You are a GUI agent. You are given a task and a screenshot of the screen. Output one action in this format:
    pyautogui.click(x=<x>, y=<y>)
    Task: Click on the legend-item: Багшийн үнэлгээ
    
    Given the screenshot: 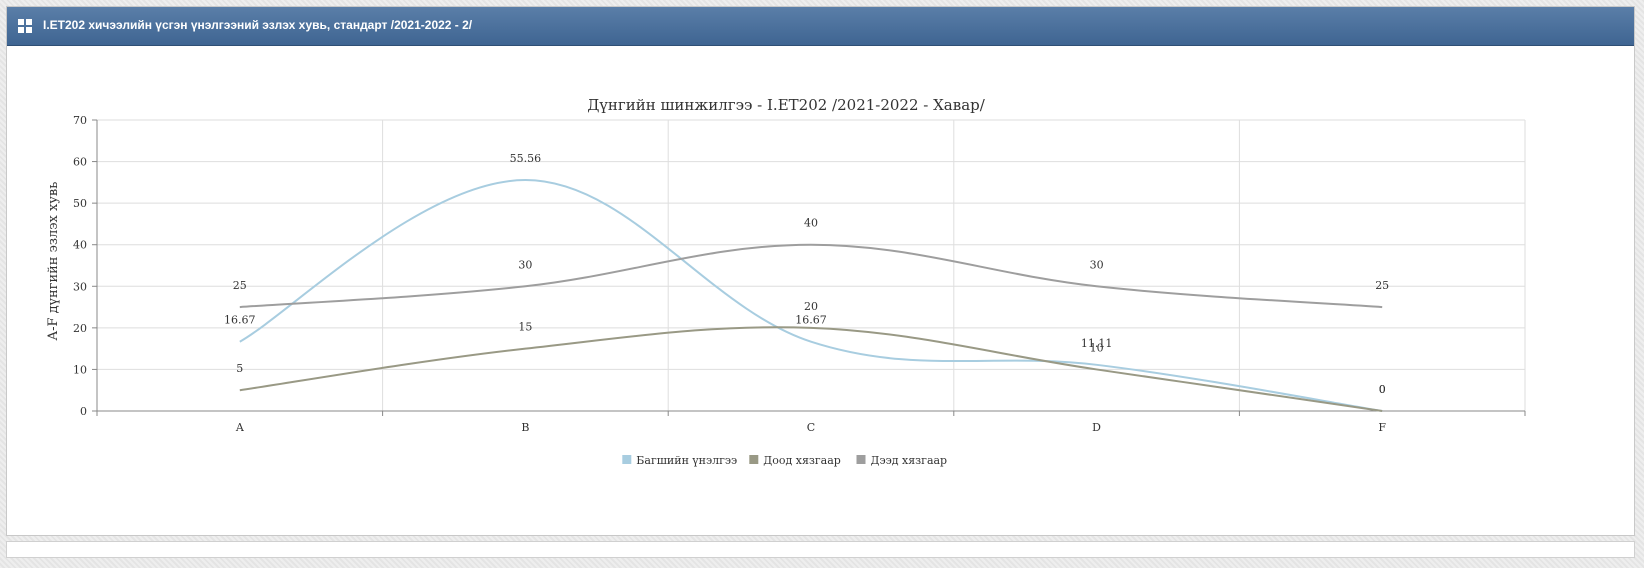 What is the action you would take?
    pyautogui.click(x=679, y=460)
    